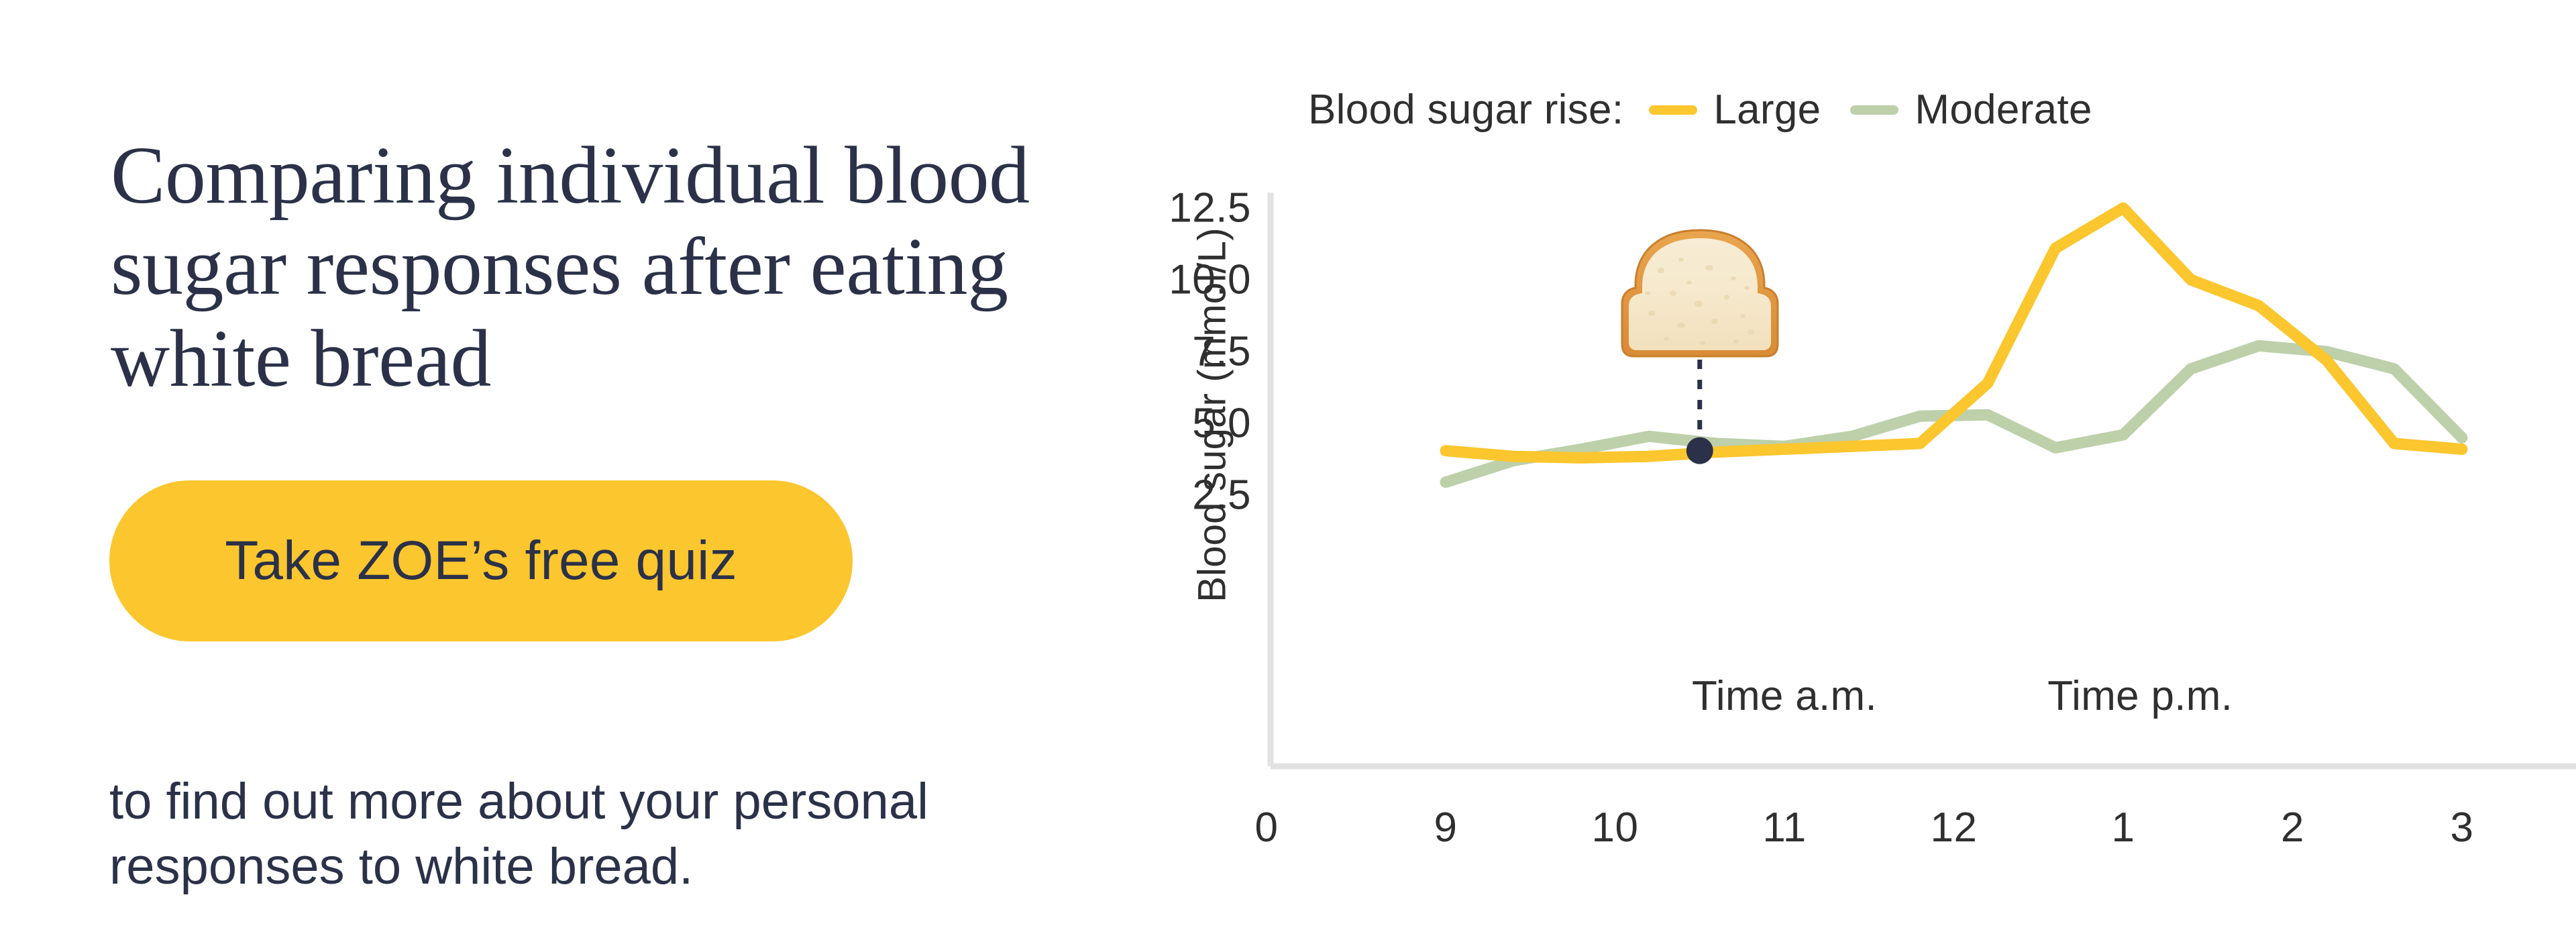 The height and width of the screenshot is (940, 2576). I want to click on time-period-label: Time a.m., so click(1784, 696).